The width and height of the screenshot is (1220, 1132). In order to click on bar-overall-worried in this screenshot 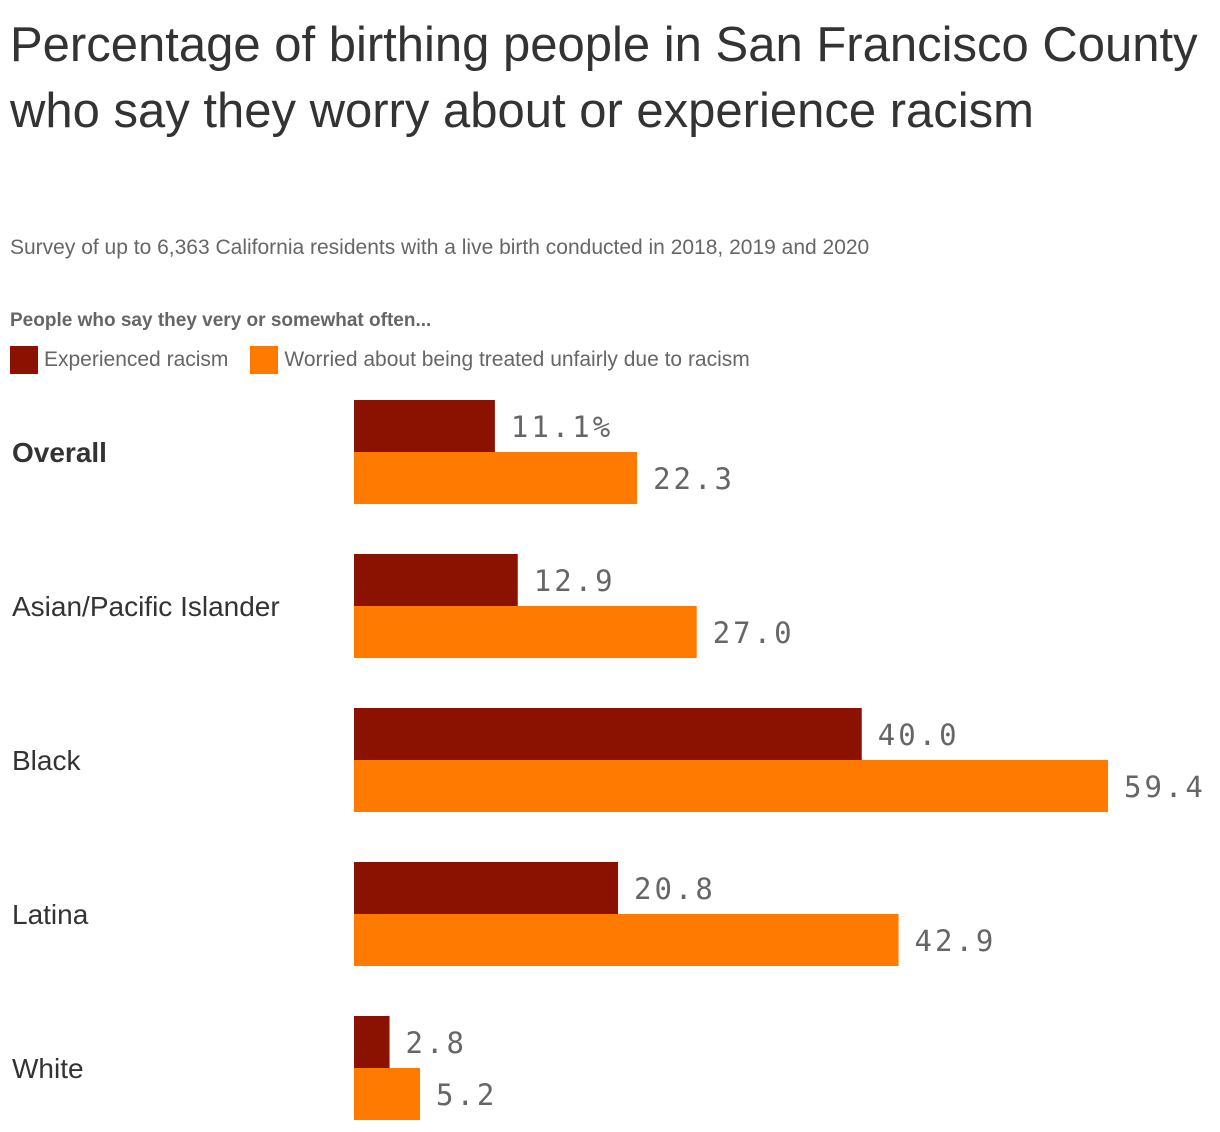, I will do `click(496, 478)`.